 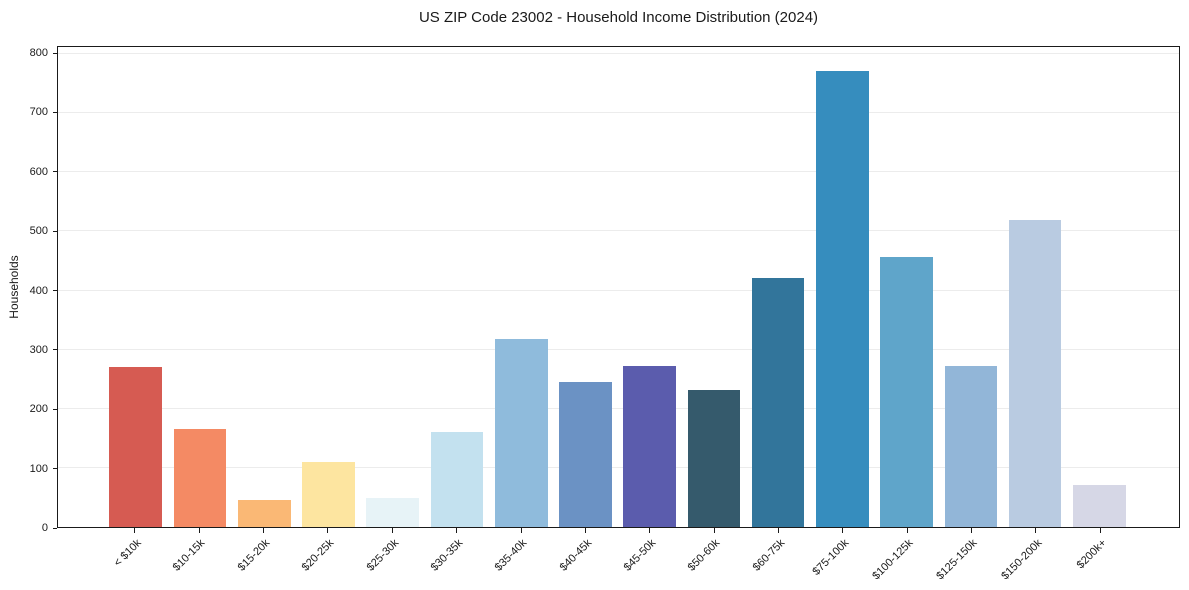 I want to click on y-tick-label: 800, so click(x=38, y=53).